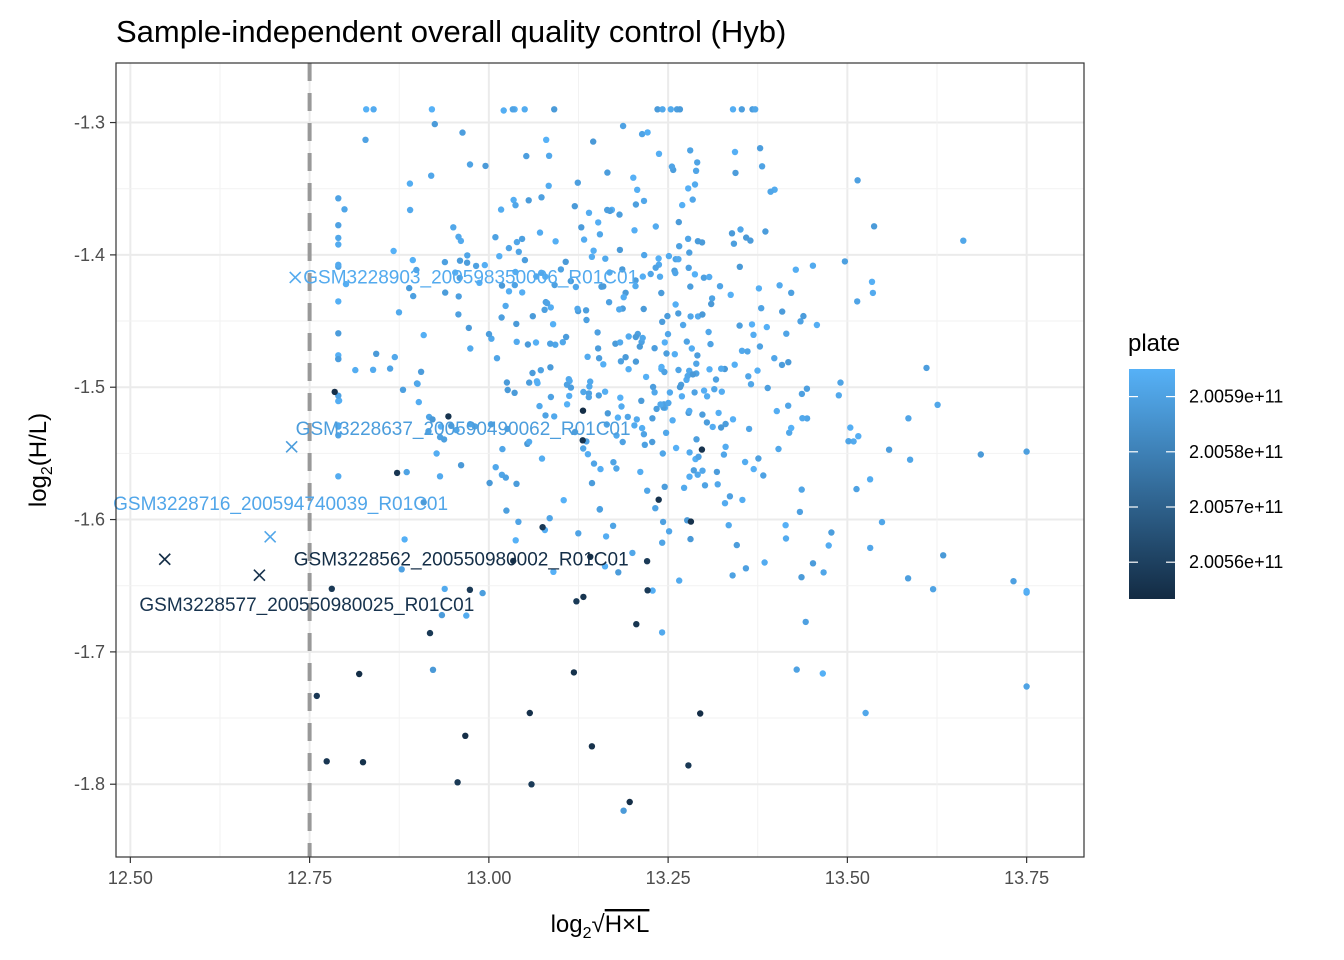 The image size is (1344, 960). Describe the element at coordinates (1236, 507) in the screenshot. I see `legend-label: 2.0057e+11` at that location.